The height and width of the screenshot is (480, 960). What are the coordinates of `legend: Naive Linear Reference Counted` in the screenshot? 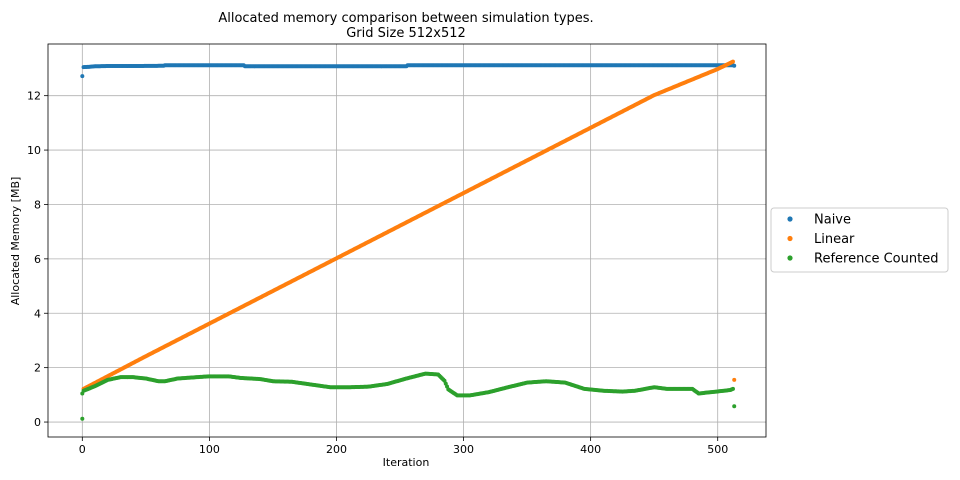 It's located at (859, 240).